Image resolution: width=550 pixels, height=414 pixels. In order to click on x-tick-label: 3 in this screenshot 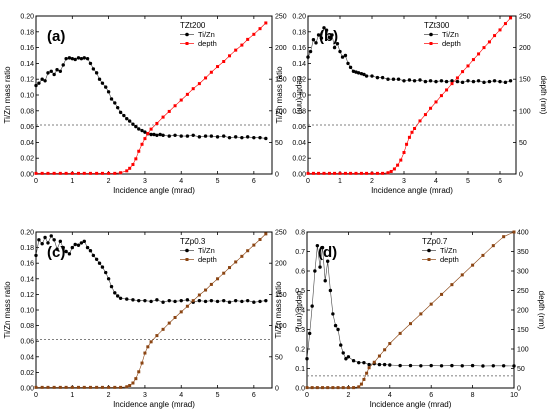, I will do `click(404, 181)`.